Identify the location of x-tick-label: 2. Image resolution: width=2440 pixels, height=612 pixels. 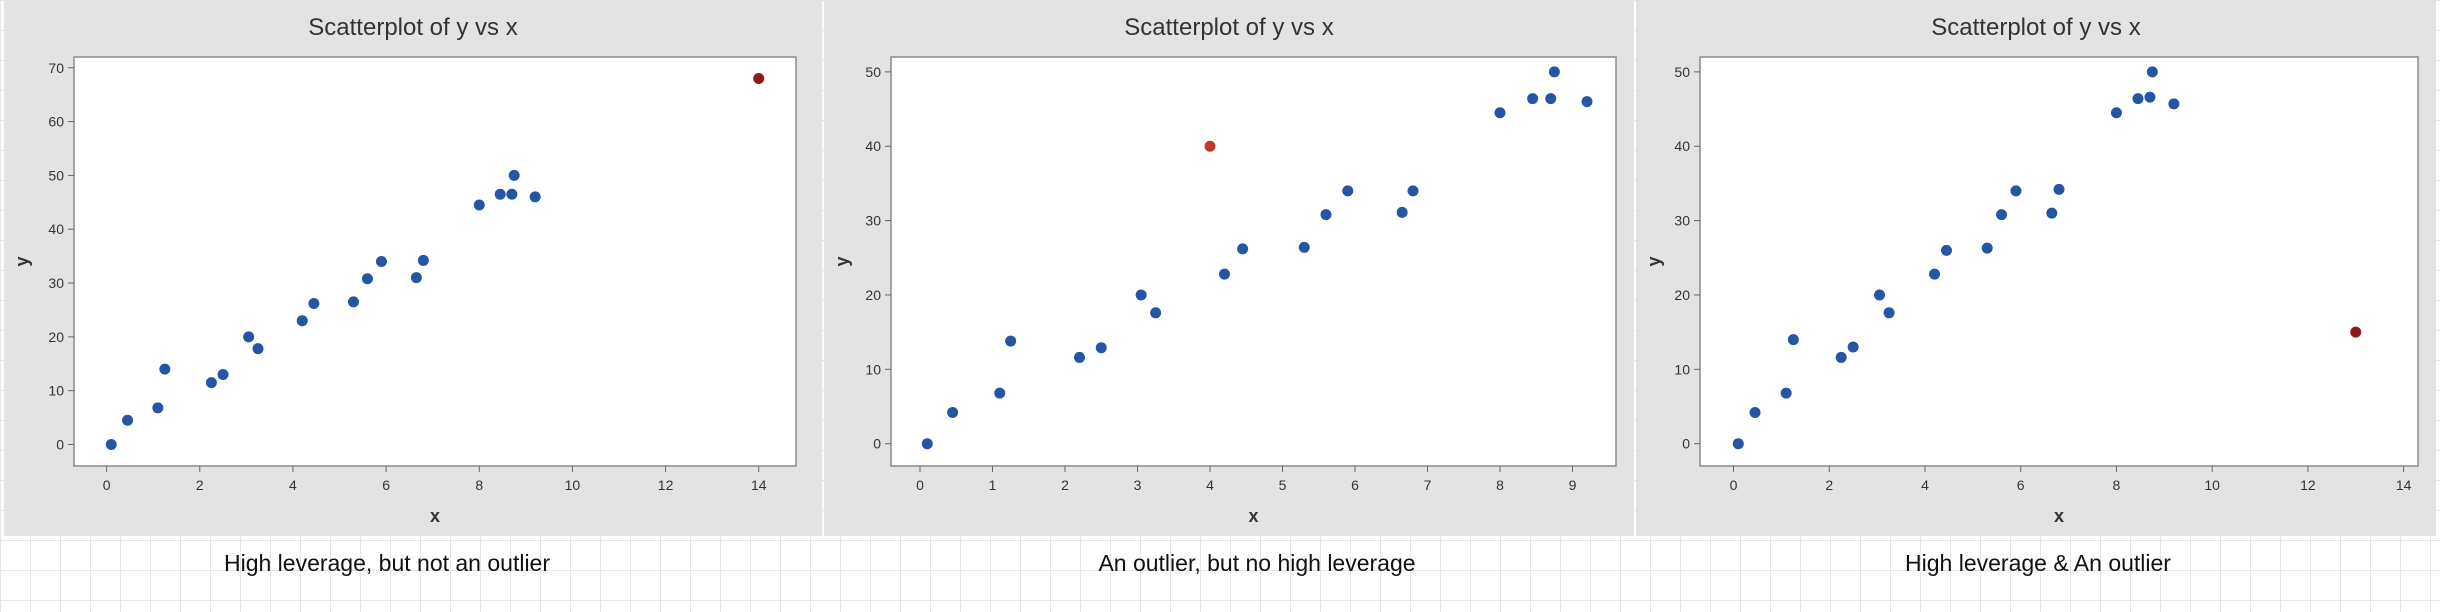
(1065, 485).